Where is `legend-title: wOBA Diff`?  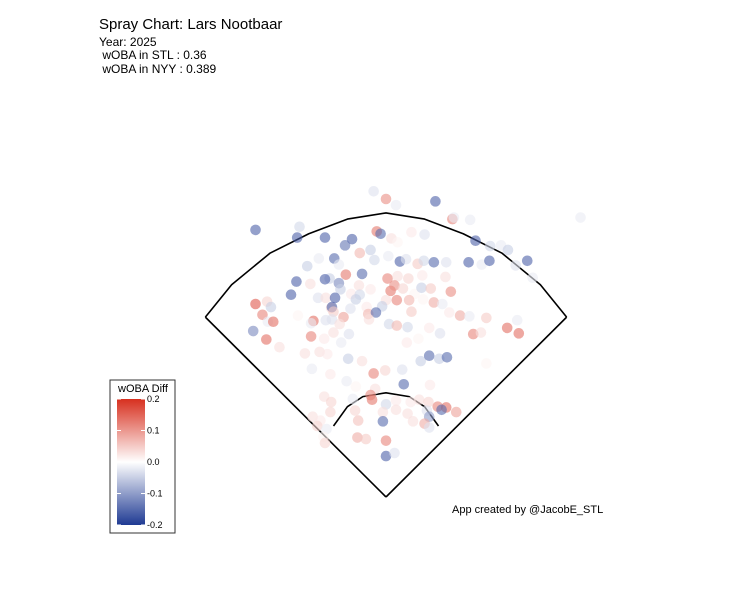 legend-title: wOBA Diff is located at coordinates (143, 389).